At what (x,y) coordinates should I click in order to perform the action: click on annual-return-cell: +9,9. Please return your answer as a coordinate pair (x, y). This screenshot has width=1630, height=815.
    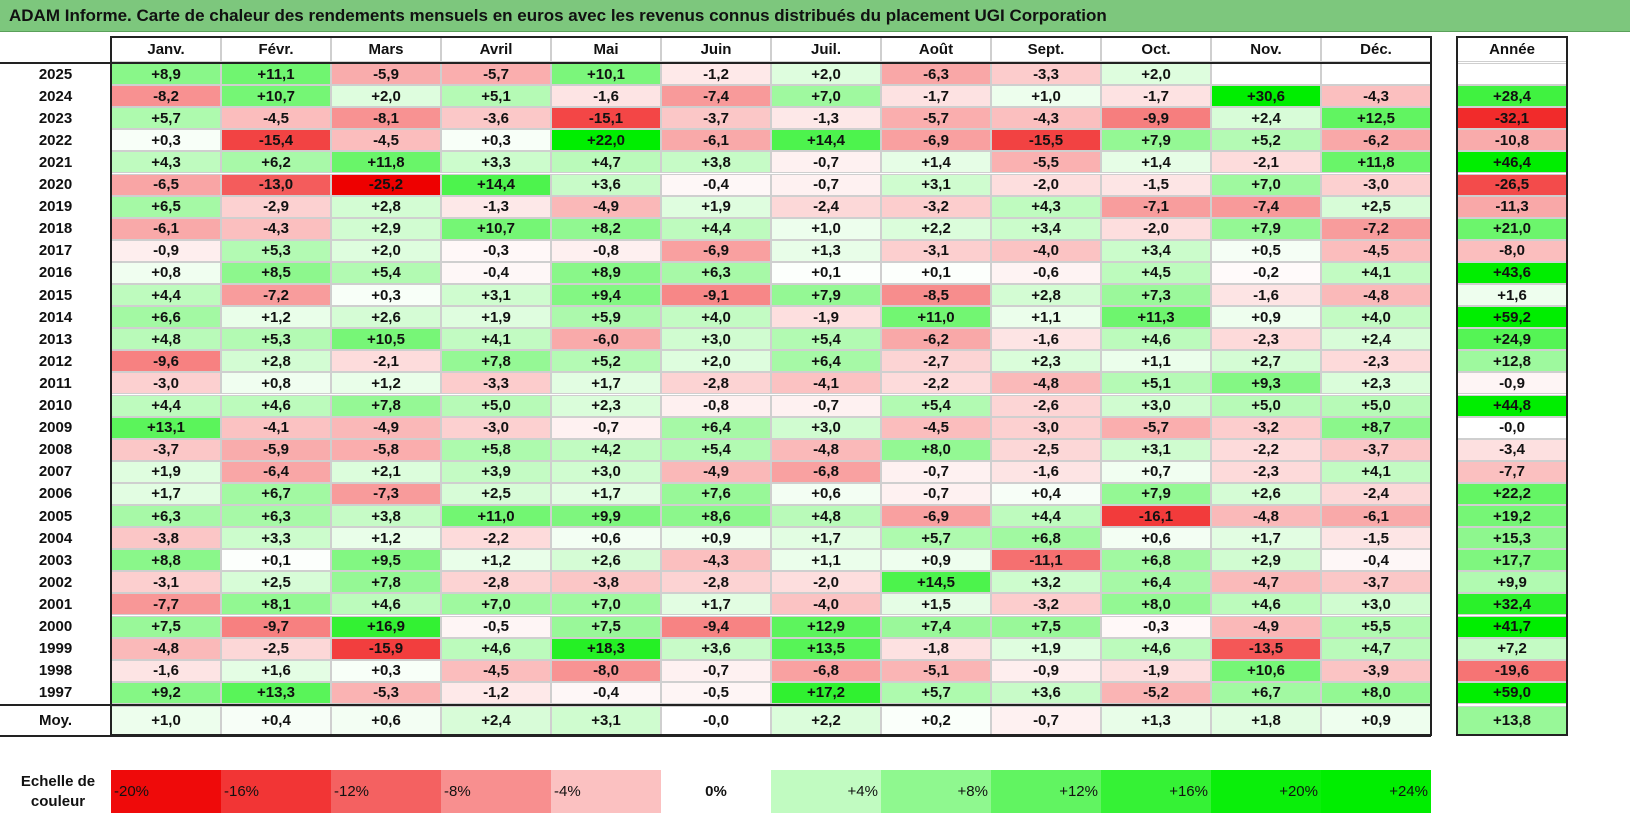
    Looking at the image, I should click on (1512, 582).